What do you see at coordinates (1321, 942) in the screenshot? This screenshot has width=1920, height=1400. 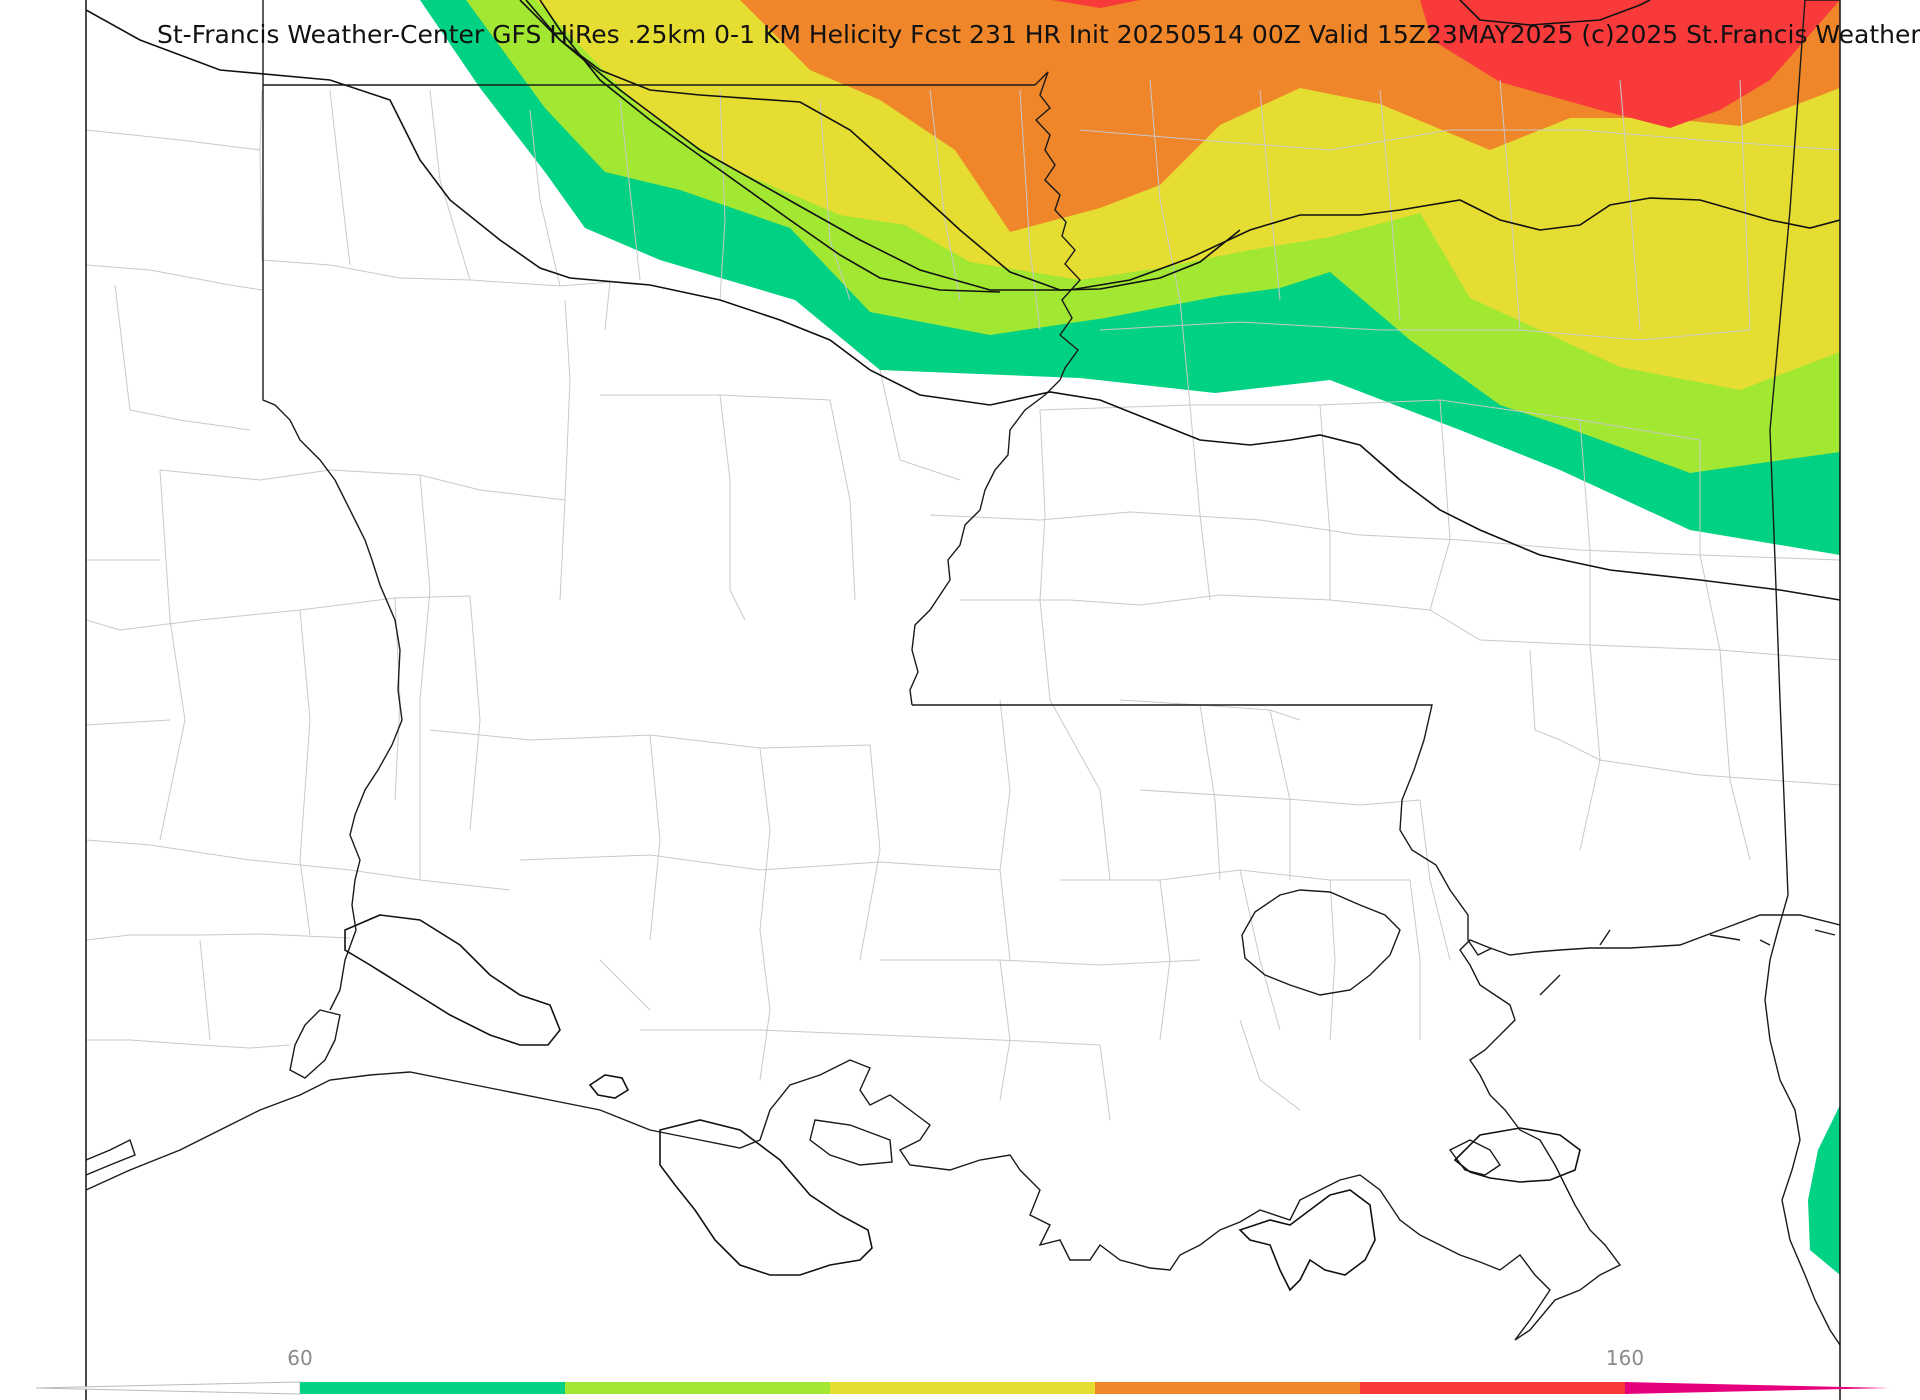 I see `lake-pontchartrain` at bounding box center [1321, 942].